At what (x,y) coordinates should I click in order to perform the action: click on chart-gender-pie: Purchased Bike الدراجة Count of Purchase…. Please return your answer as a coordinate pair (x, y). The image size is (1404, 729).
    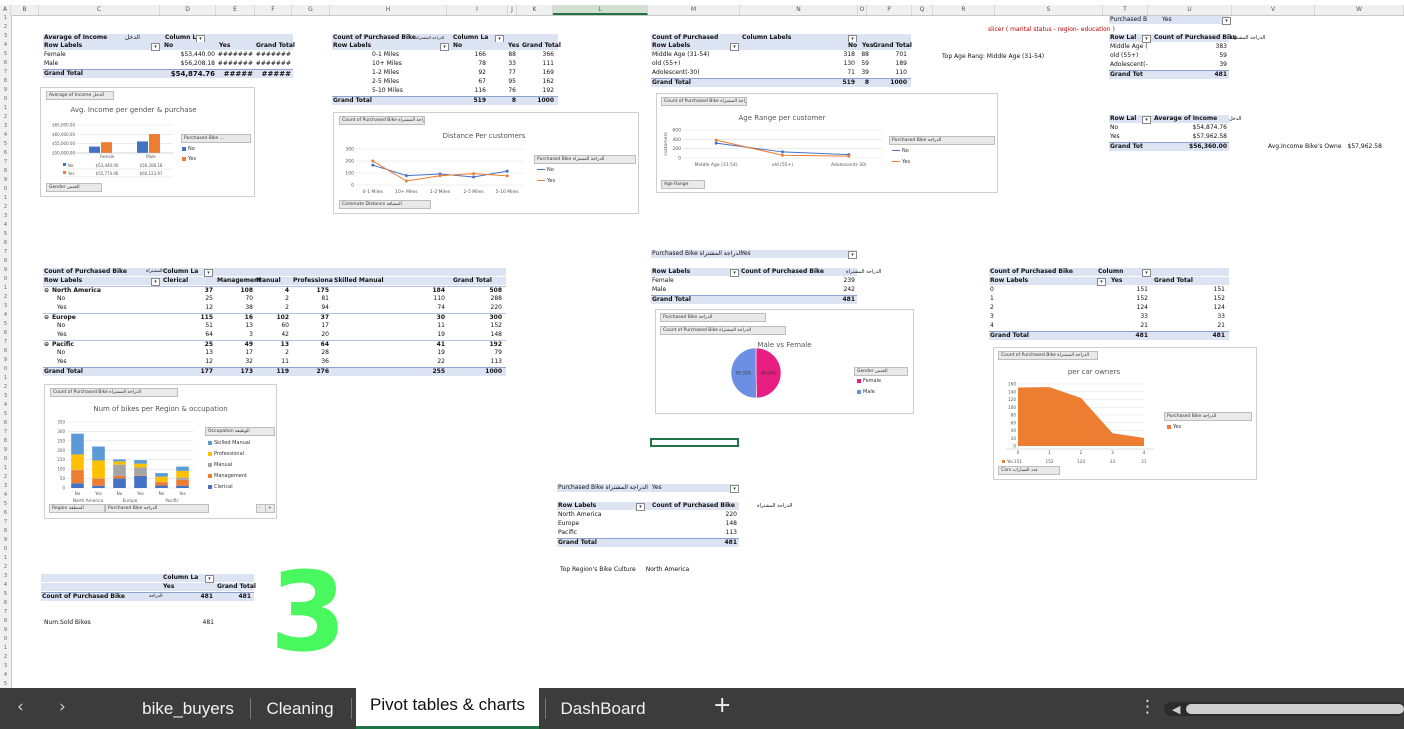
    Looking at the image, I should click on (784, 361).